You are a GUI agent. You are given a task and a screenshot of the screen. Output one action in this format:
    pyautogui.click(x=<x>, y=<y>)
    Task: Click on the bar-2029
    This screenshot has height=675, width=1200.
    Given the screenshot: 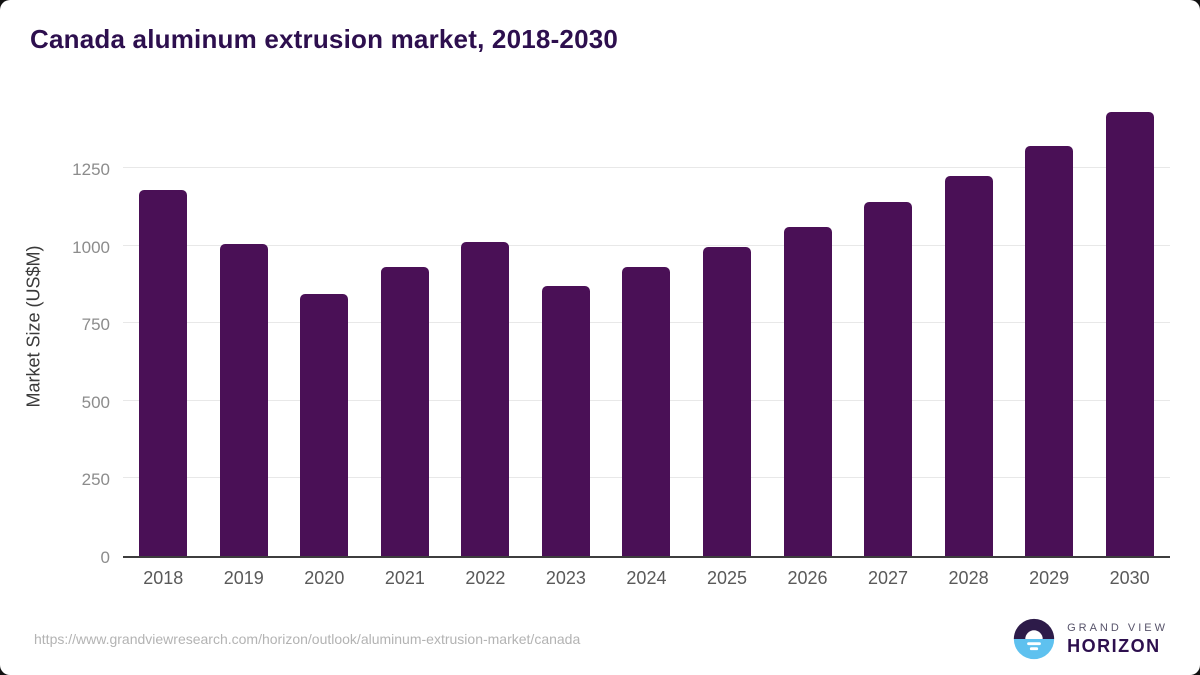 What is the action you would take?
    pyautogui.click(x=1049, y=351)
    